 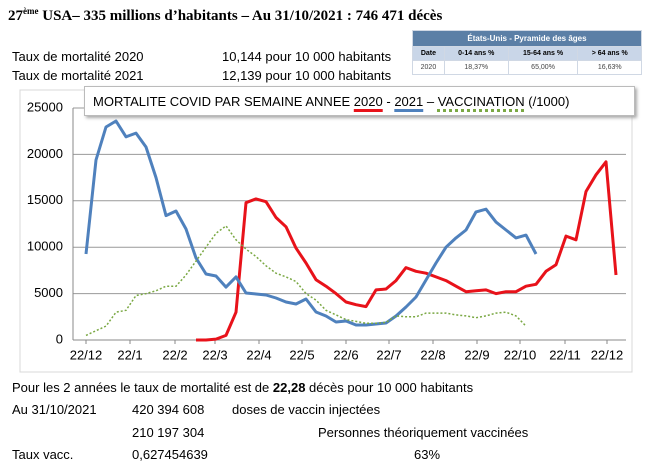 What do you see at coordinates (565, 354) in the screenshot?
I see `x-tick-label: 22/11` at bounding box center [565, 354].